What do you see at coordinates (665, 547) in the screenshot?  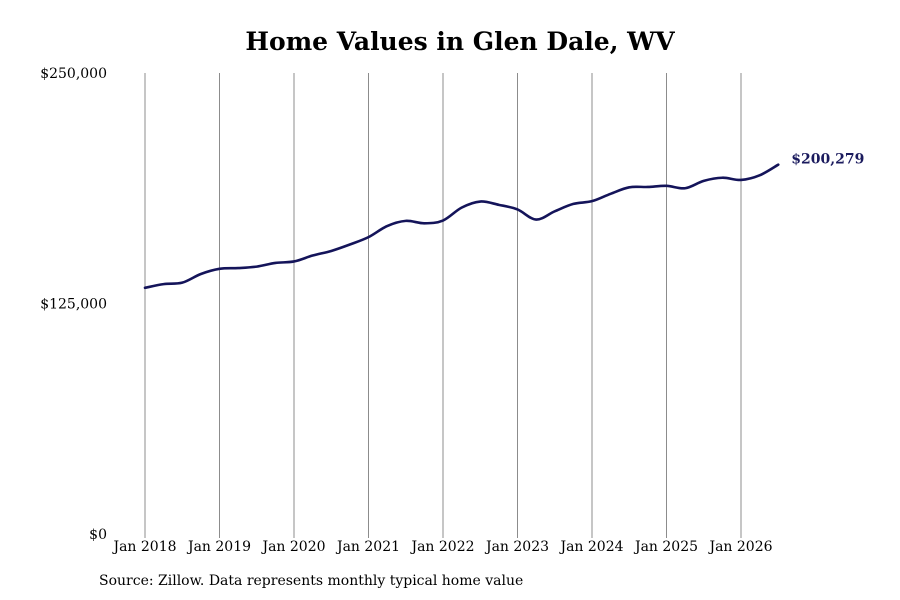 I see `x-tick-label: Jan 2025` at bounding box center [665, 547].